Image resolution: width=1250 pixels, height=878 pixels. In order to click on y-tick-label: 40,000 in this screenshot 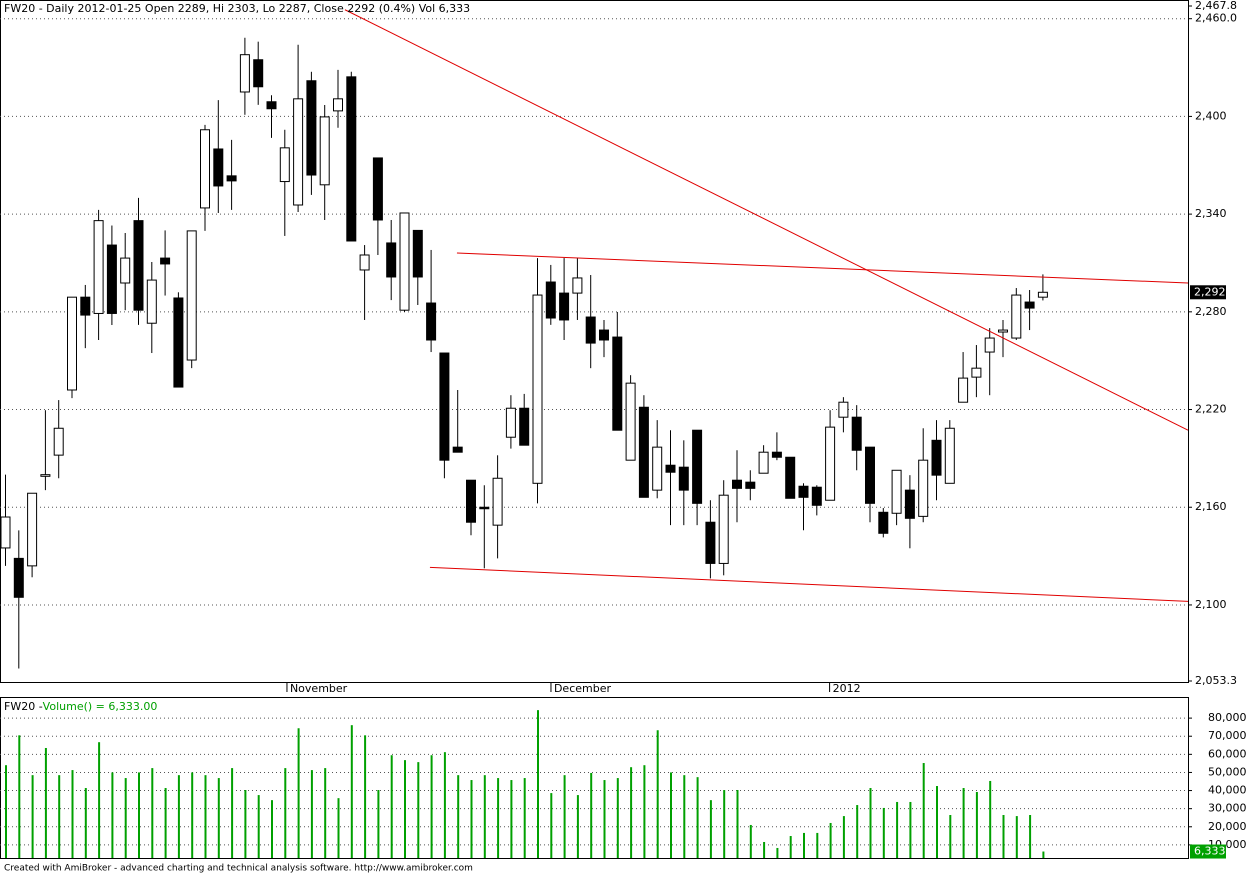, I will do `click(1227, 790)`.